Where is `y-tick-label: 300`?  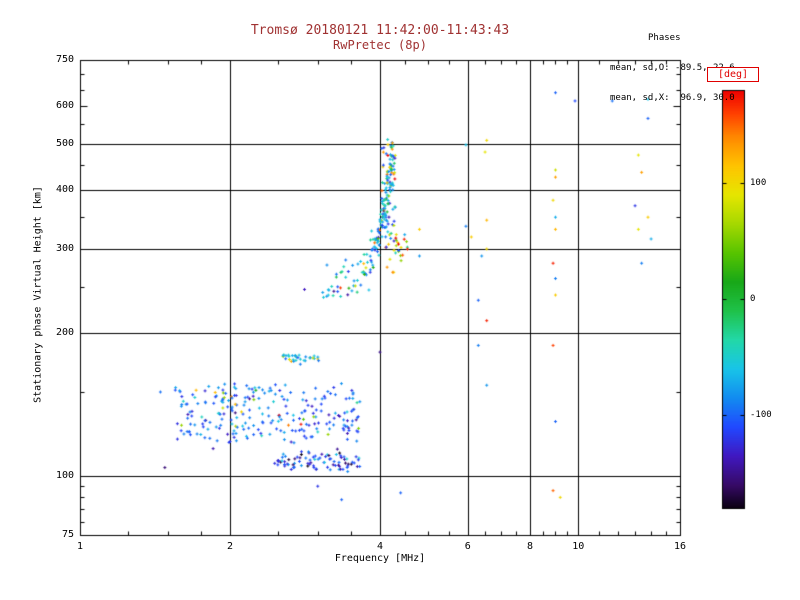 y-tick-label: 300 is located at coordinates (64, 249).